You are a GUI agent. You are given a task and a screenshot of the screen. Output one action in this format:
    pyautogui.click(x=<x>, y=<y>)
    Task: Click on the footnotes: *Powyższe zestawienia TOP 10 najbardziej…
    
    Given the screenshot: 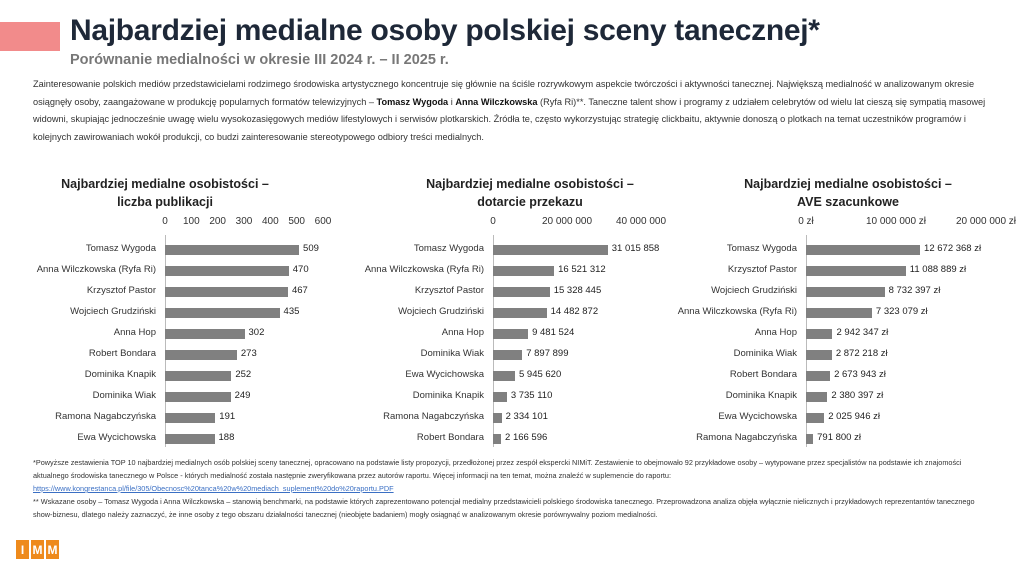 What is the action you would take?
    pyautogui.click(x=513, y=488)
    